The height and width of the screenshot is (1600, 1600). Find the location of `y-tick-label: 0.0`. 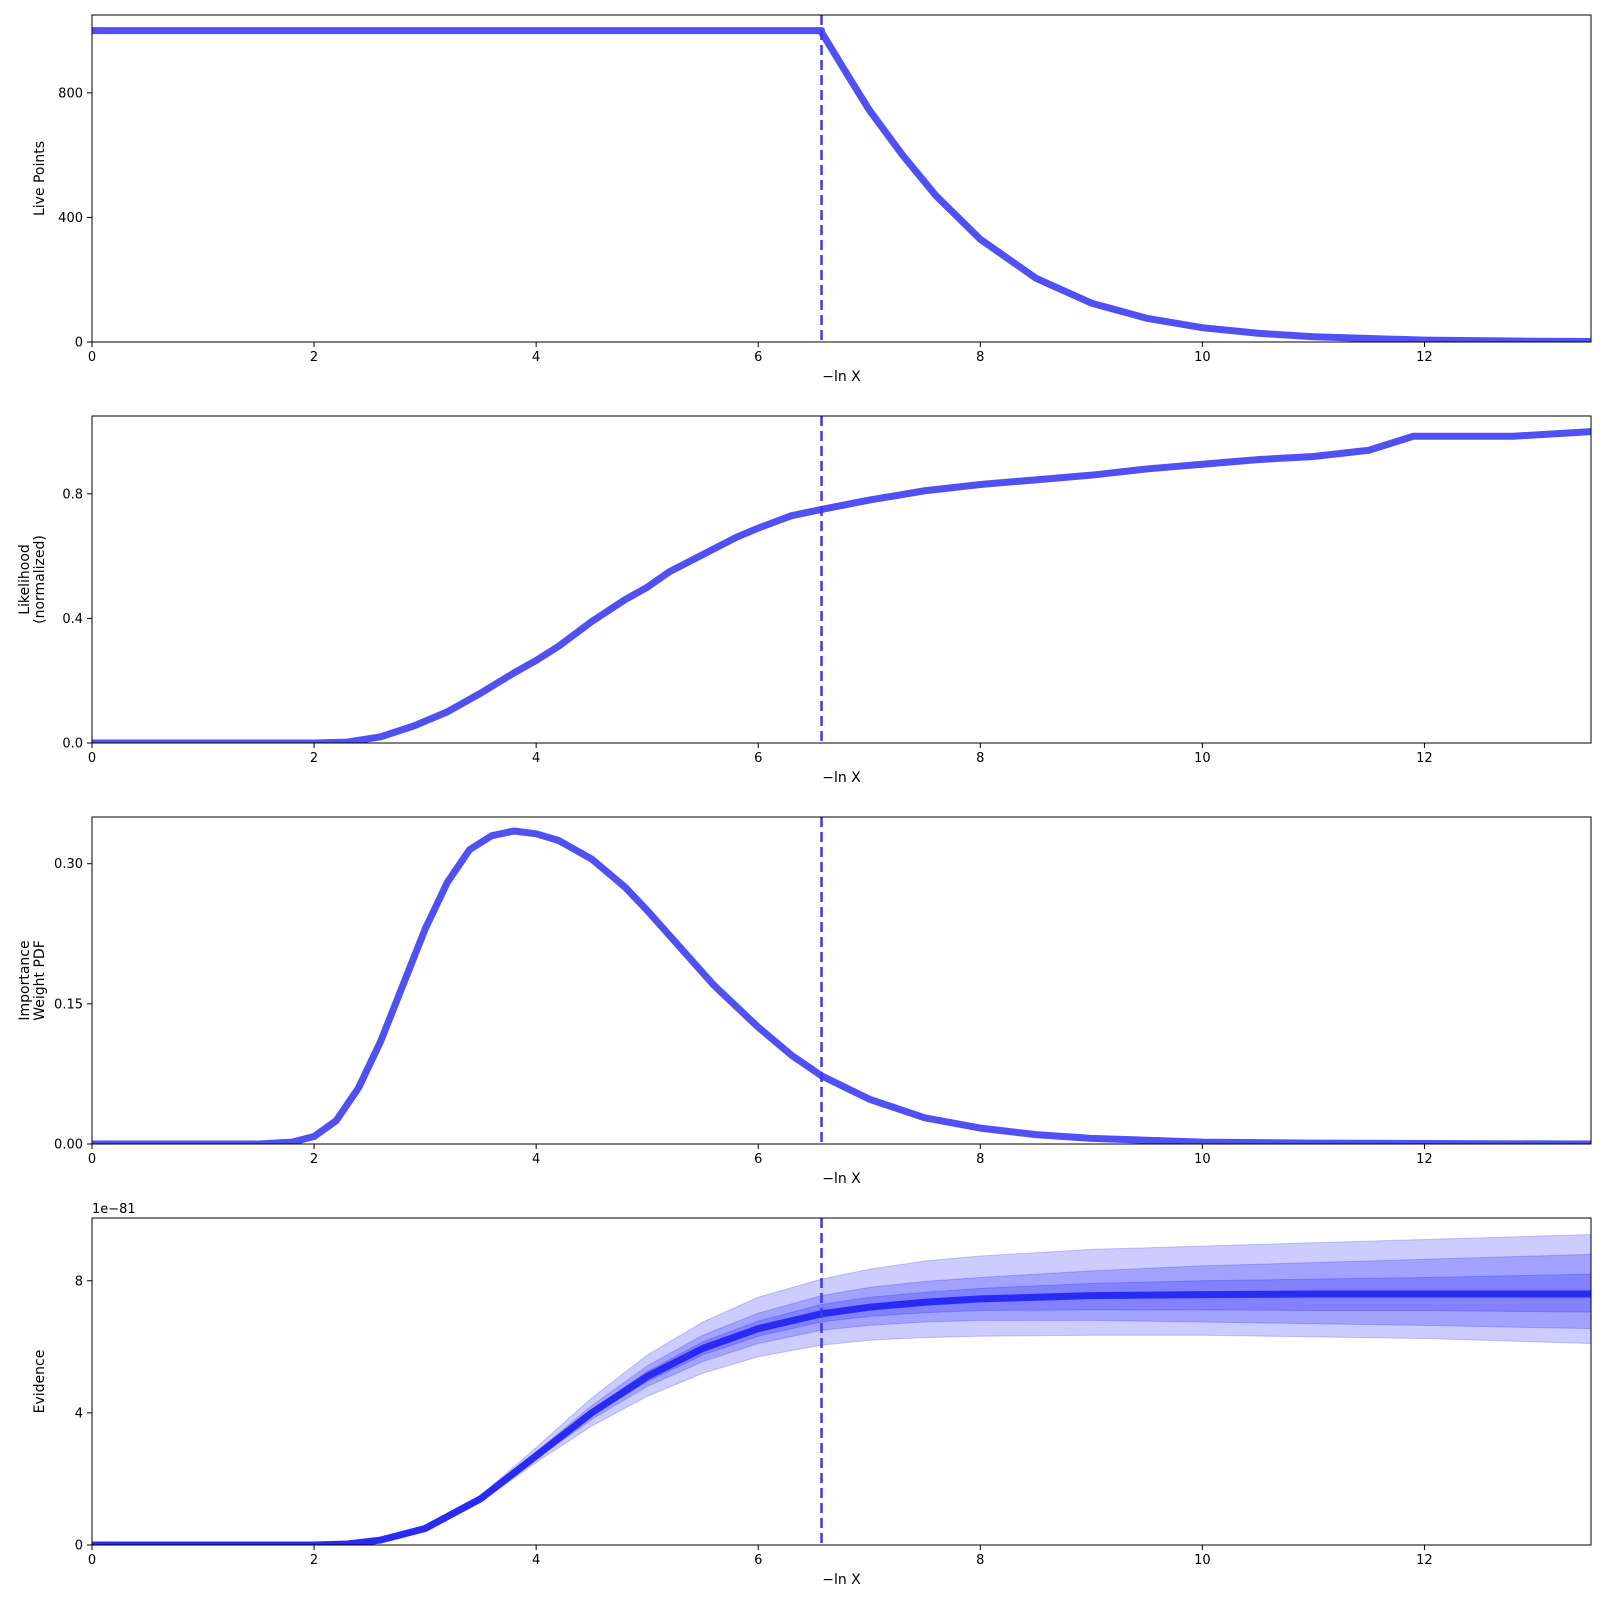

y-tick-label: 0.0 is located at coordinates (72, 744).